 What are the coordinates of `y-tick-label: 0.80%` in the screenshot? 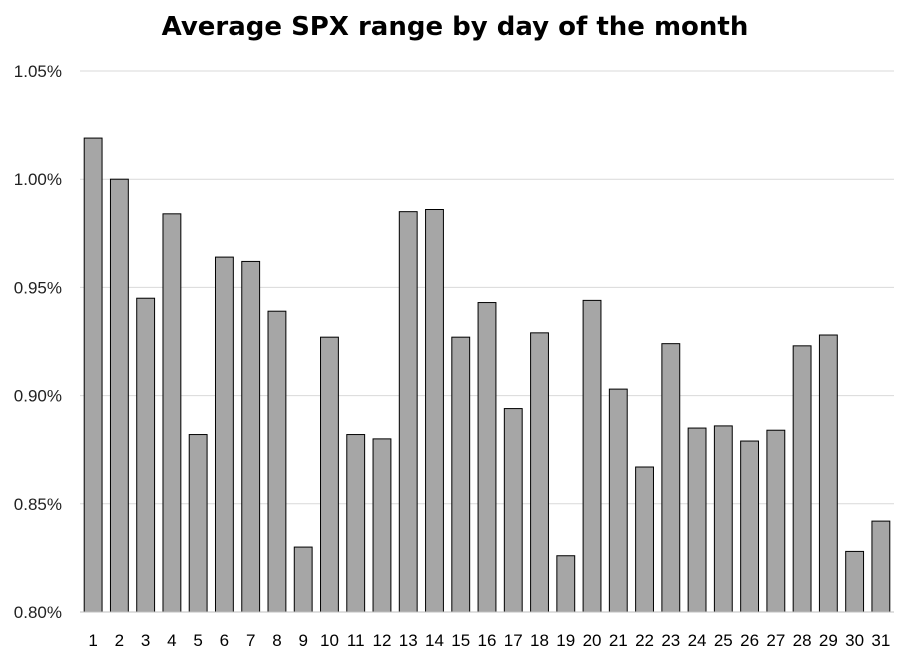 It's located at (38, 612).